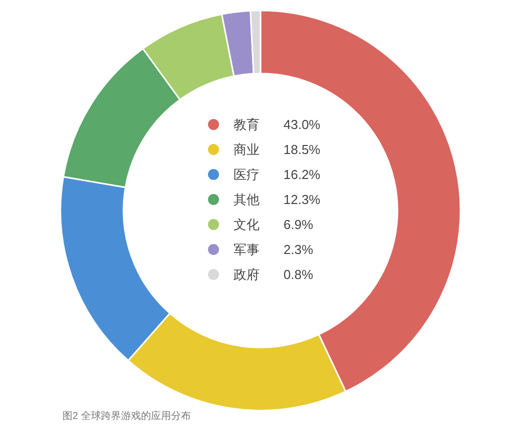 This screenshot has height=424, width=519. Describe the element at coordinates (299, 224) in the screenshot. I see `data-label: 6.9%` at that location.